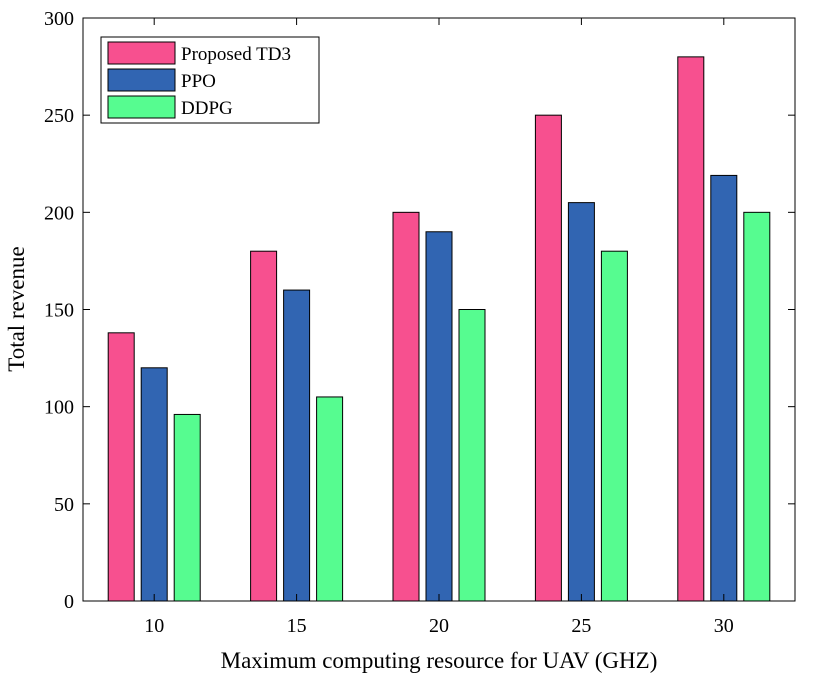  I want to click on y-tick-label-150: 150, so click(59, 311).